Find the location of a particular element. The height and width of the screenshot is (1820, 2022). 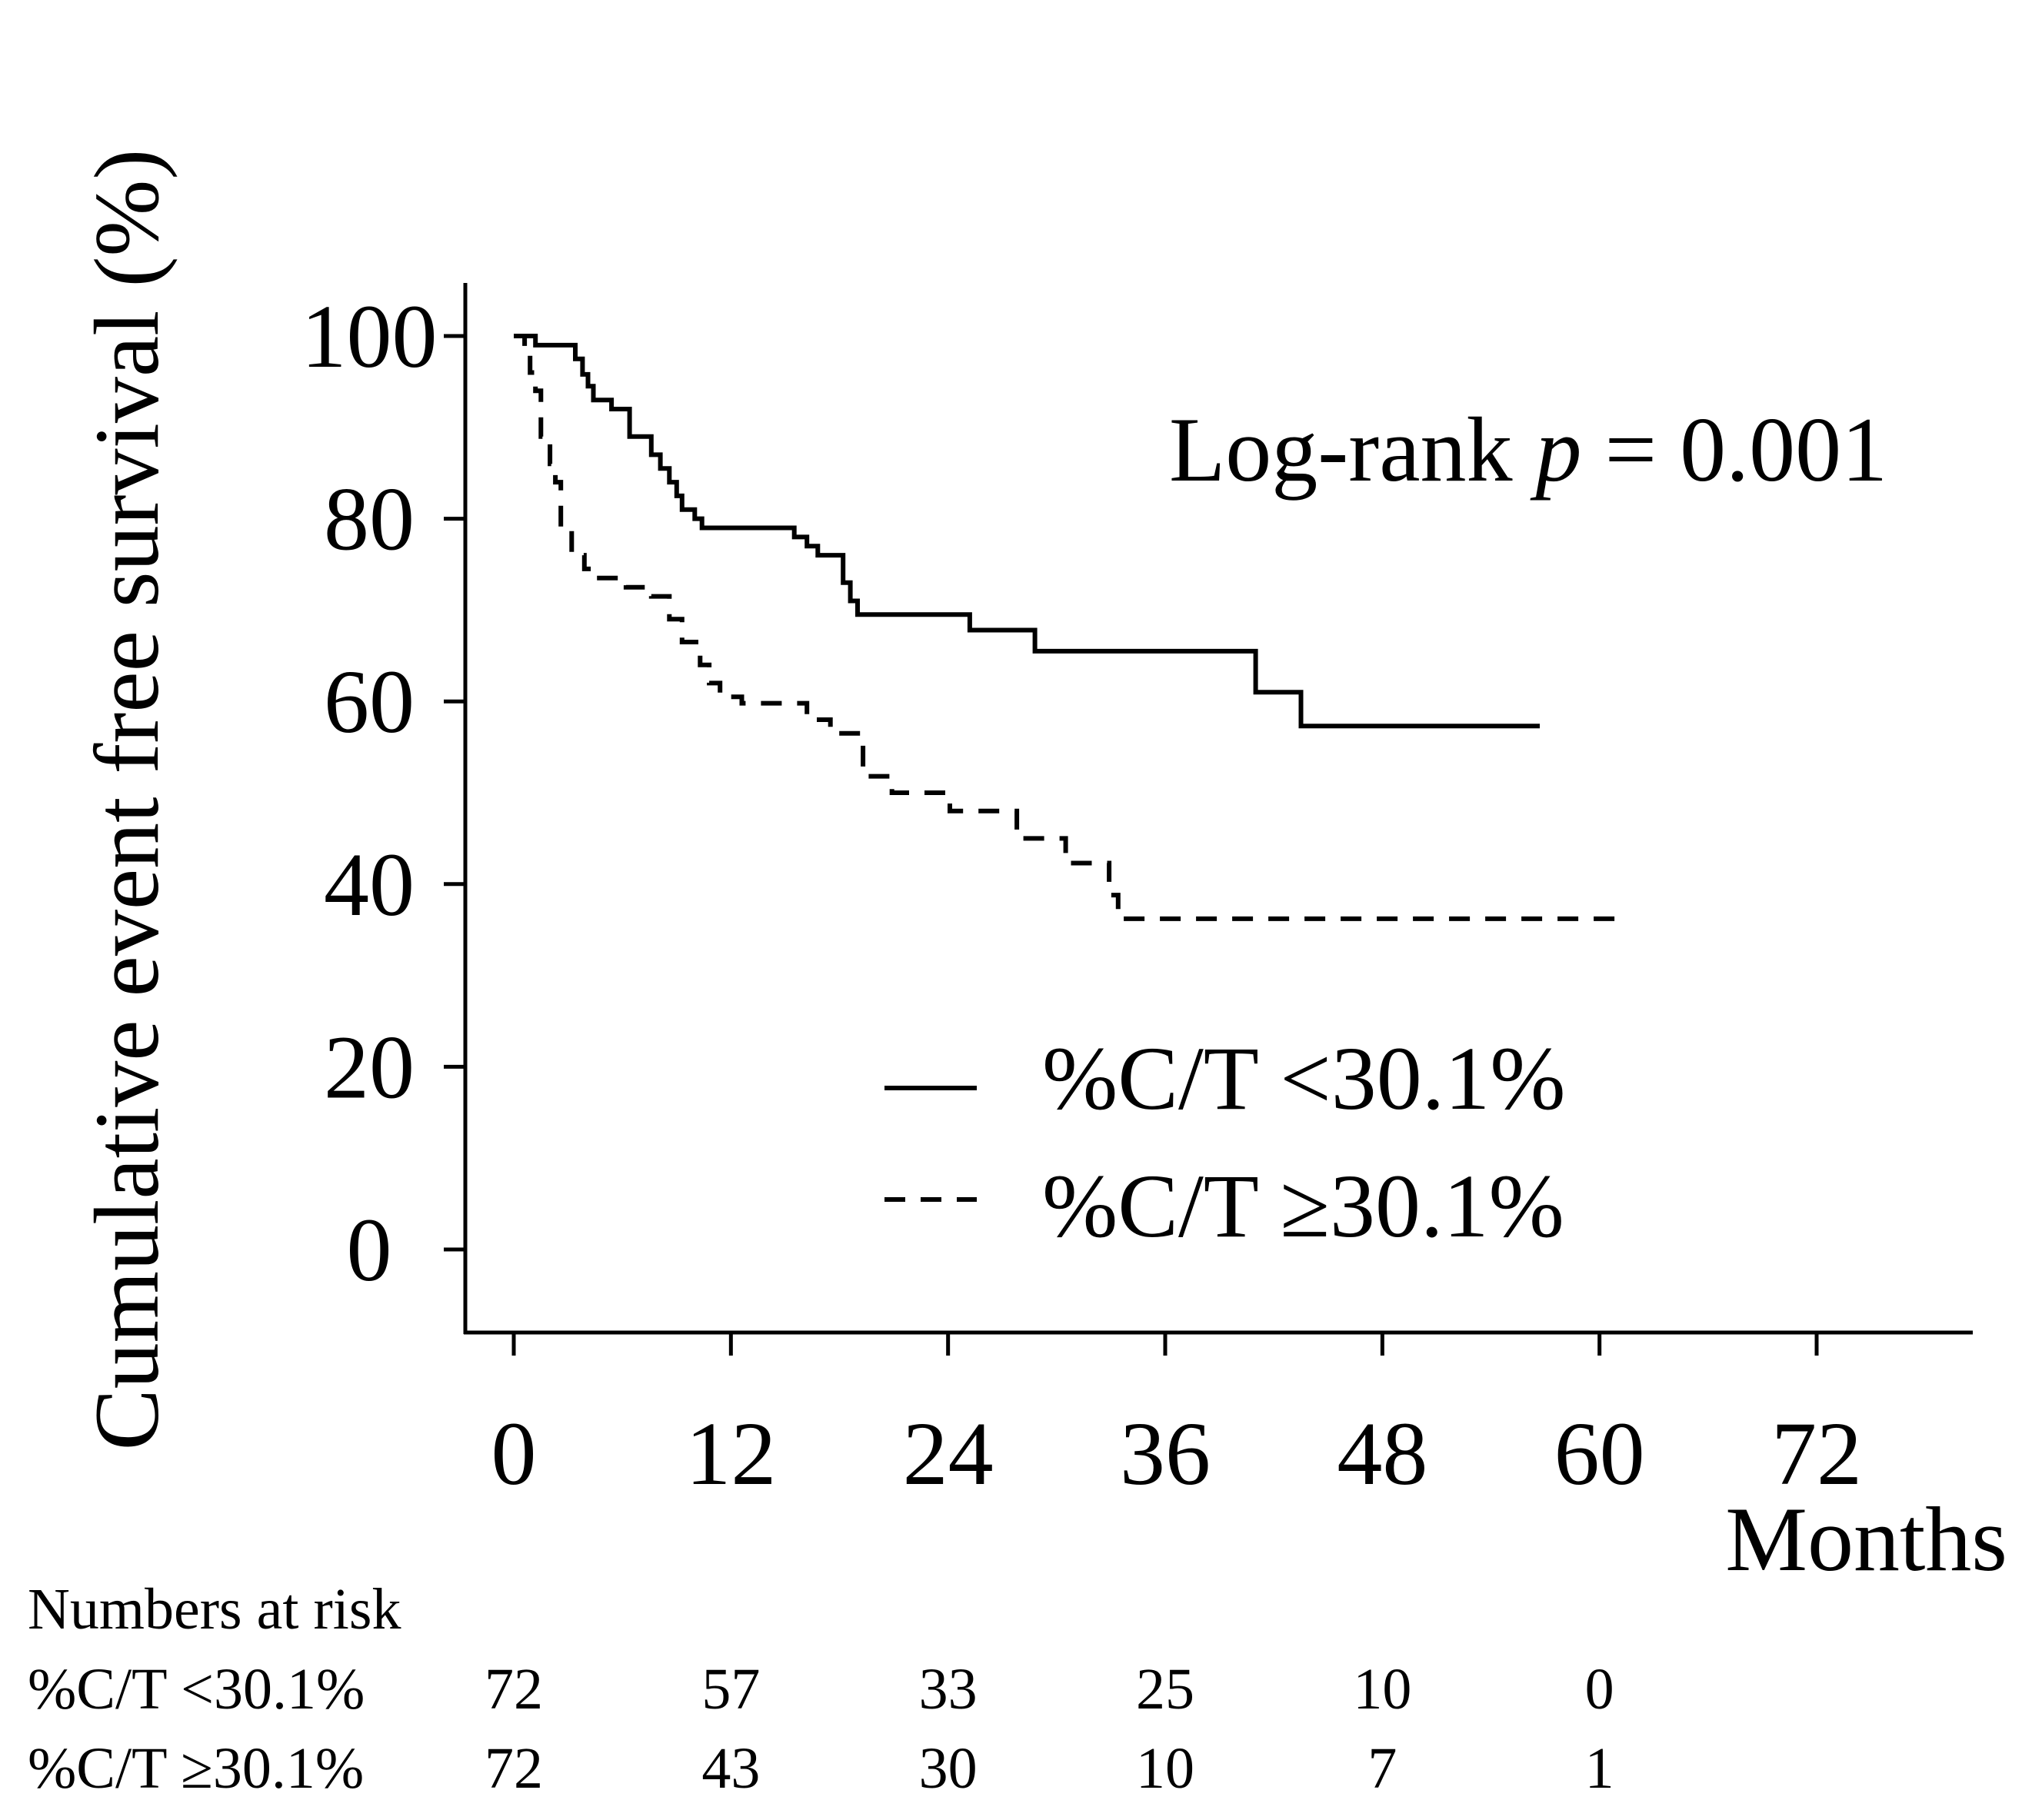

risk-row-label-ct-below-30: %C/T <30.1% is located at coordinates (196, 1689).